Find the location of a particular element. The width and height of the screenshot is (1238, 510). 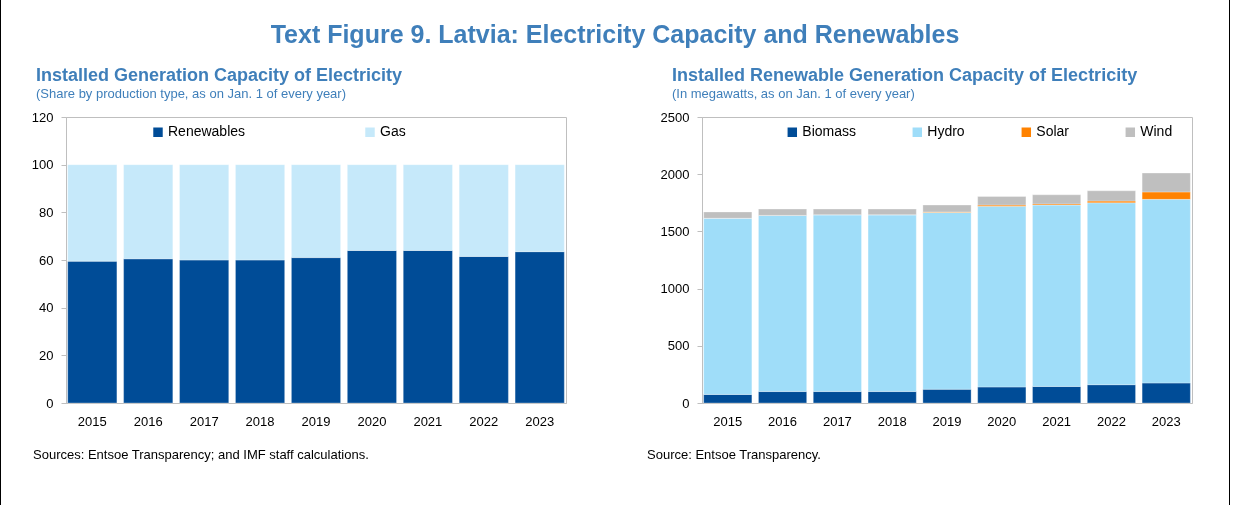

y-tick-label: 80 is located at coordinates (46, 212).